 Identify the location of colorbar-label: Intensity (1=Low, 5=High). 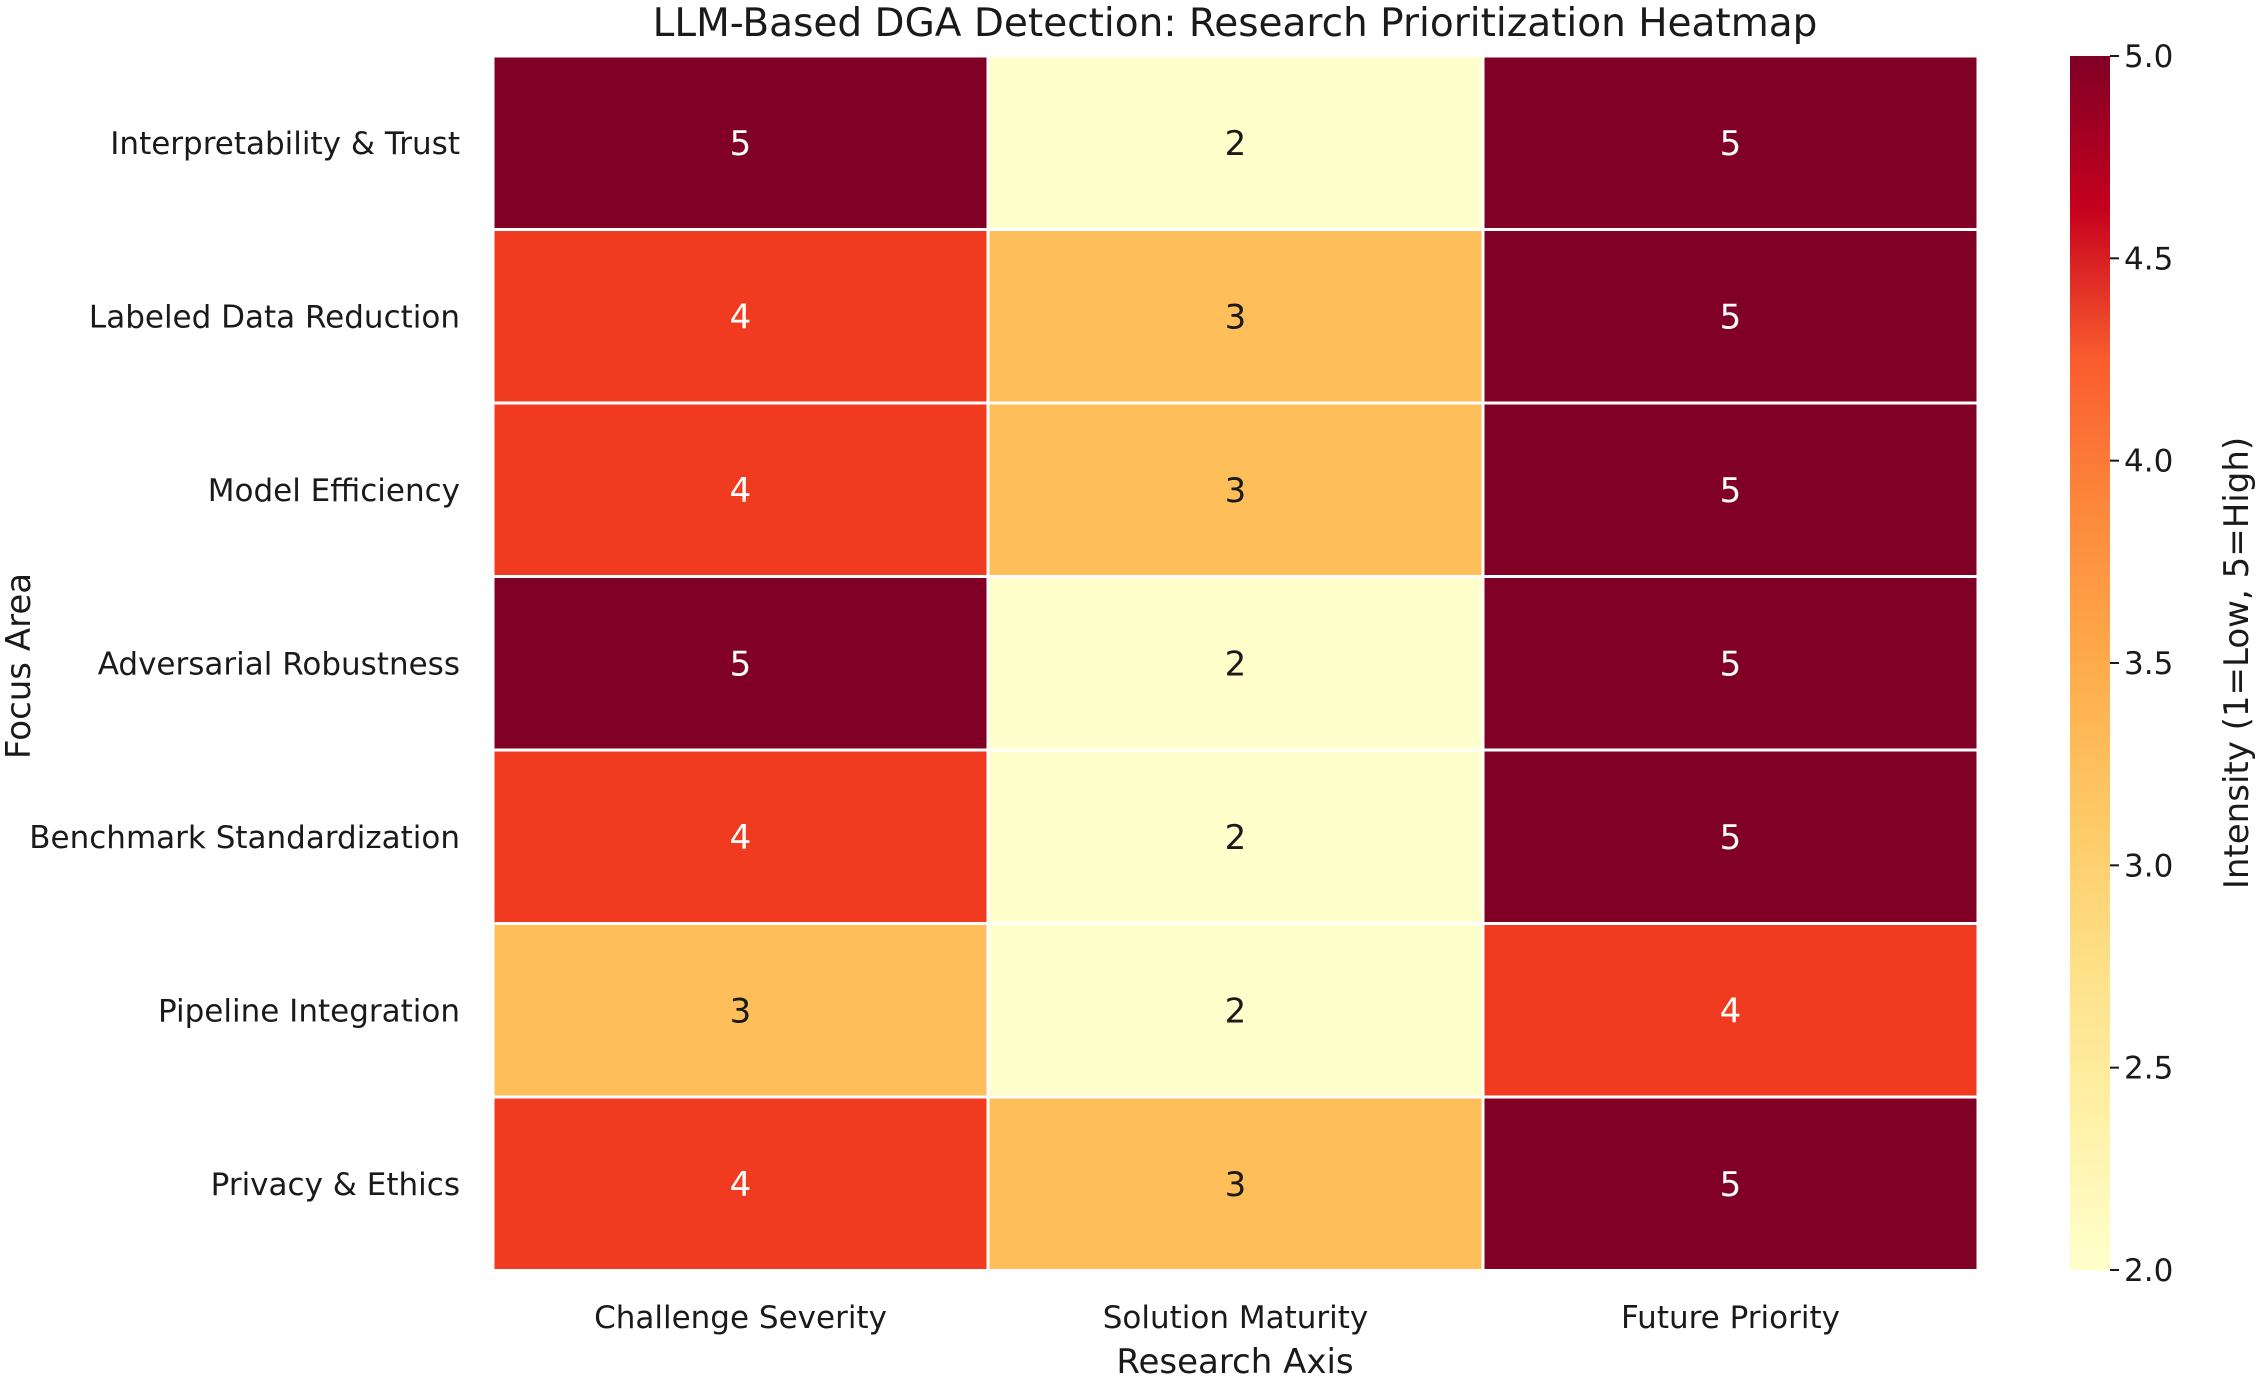
(2237, 663).